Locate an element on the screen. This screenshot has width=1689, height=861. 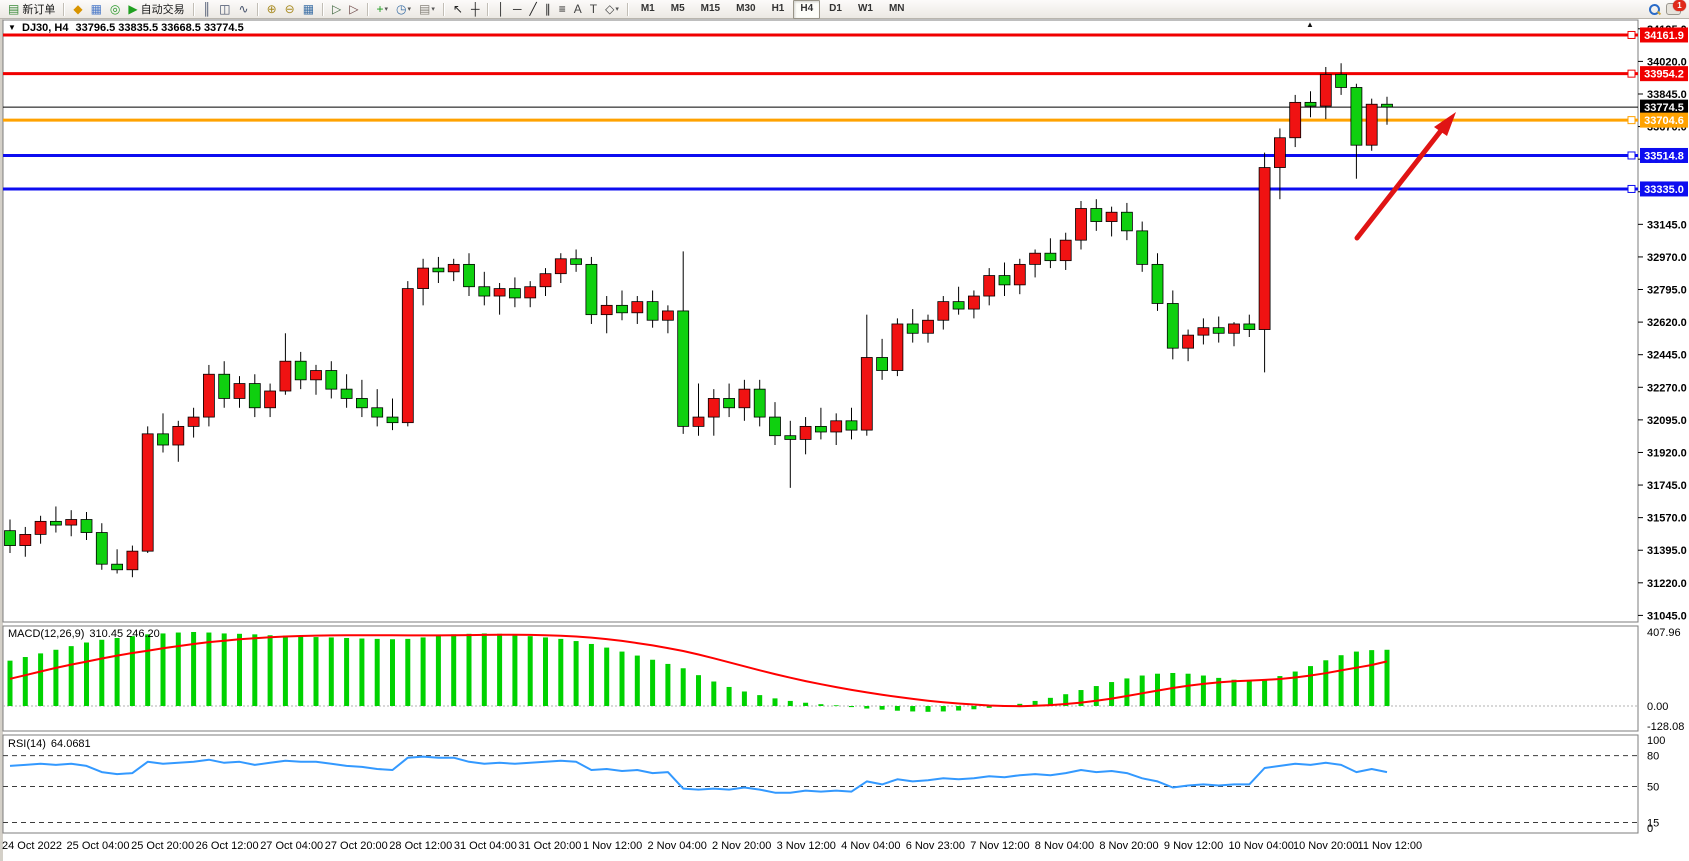
time-axis-label: 28 Oct 12:00 is located at coordinates (420, 846).